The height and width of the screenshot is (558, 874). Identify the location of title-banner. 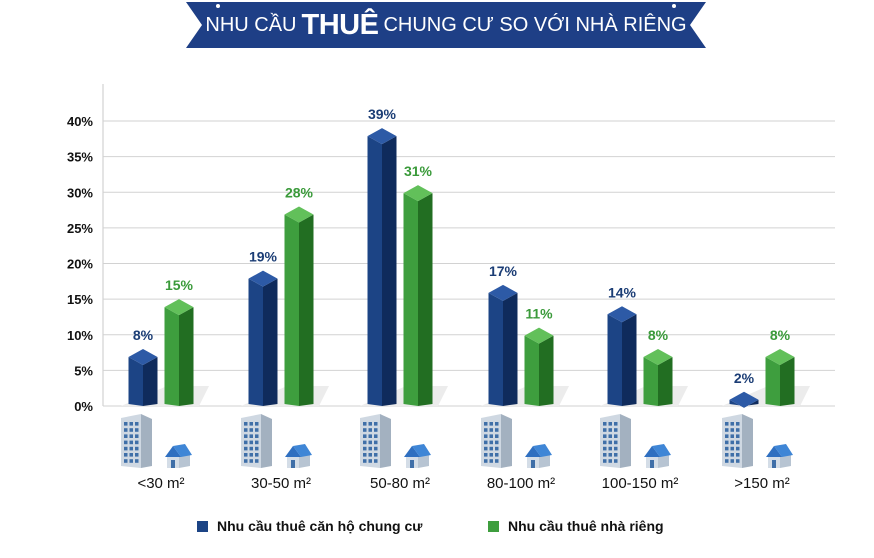
(446, 25).